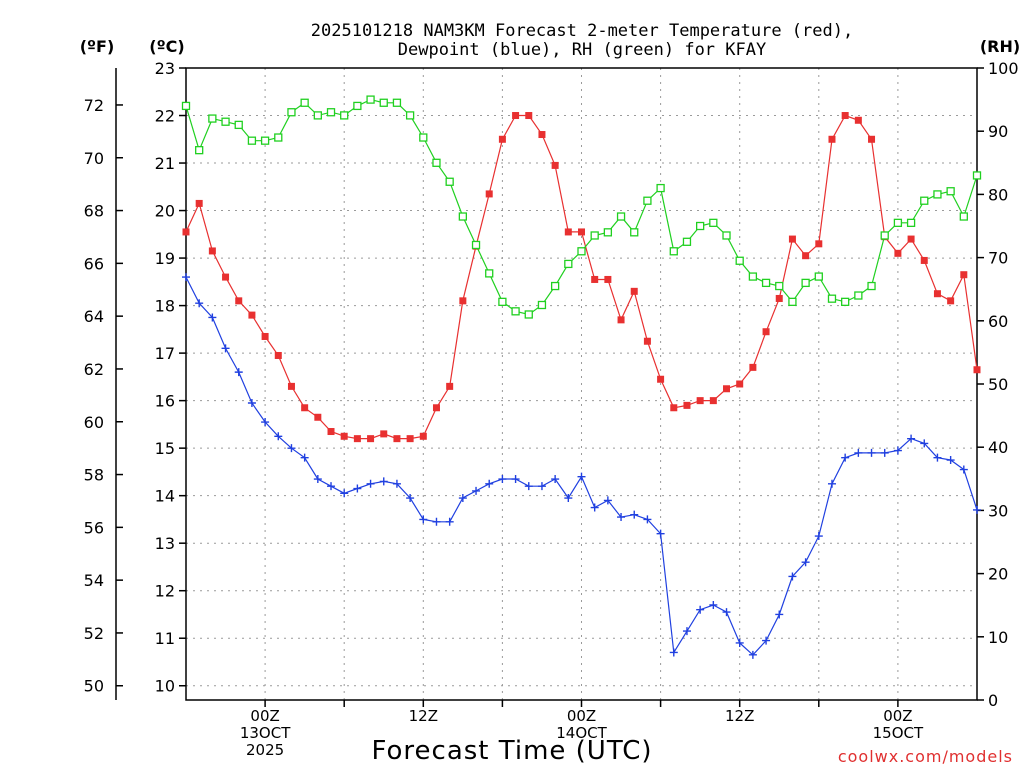 The image size is (1024, 768). Describe the element at coordinates (94, 580) in the screenshot. I see `fahrenheit-tick-label: 54` at that location.